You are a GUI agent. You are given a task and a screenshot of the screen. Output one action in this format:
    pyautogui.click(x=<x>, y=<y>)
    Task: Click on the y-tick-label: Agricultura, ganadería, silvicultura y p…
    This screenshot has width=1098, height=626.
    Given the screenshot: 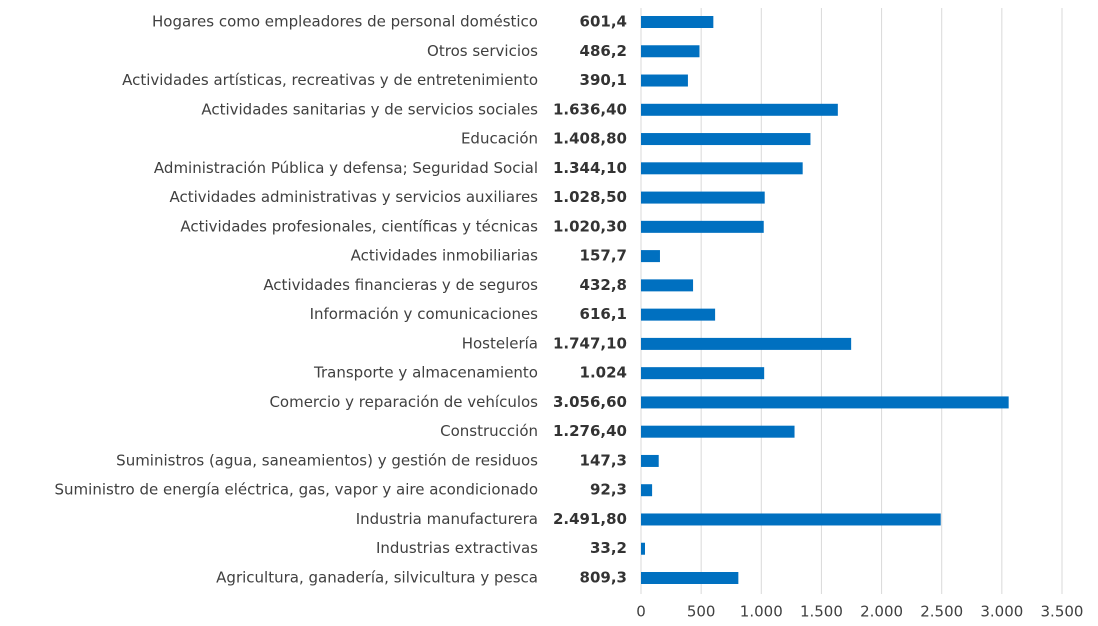 What is the action you would take?
    pyautogui.click(x=377, y=578)
    